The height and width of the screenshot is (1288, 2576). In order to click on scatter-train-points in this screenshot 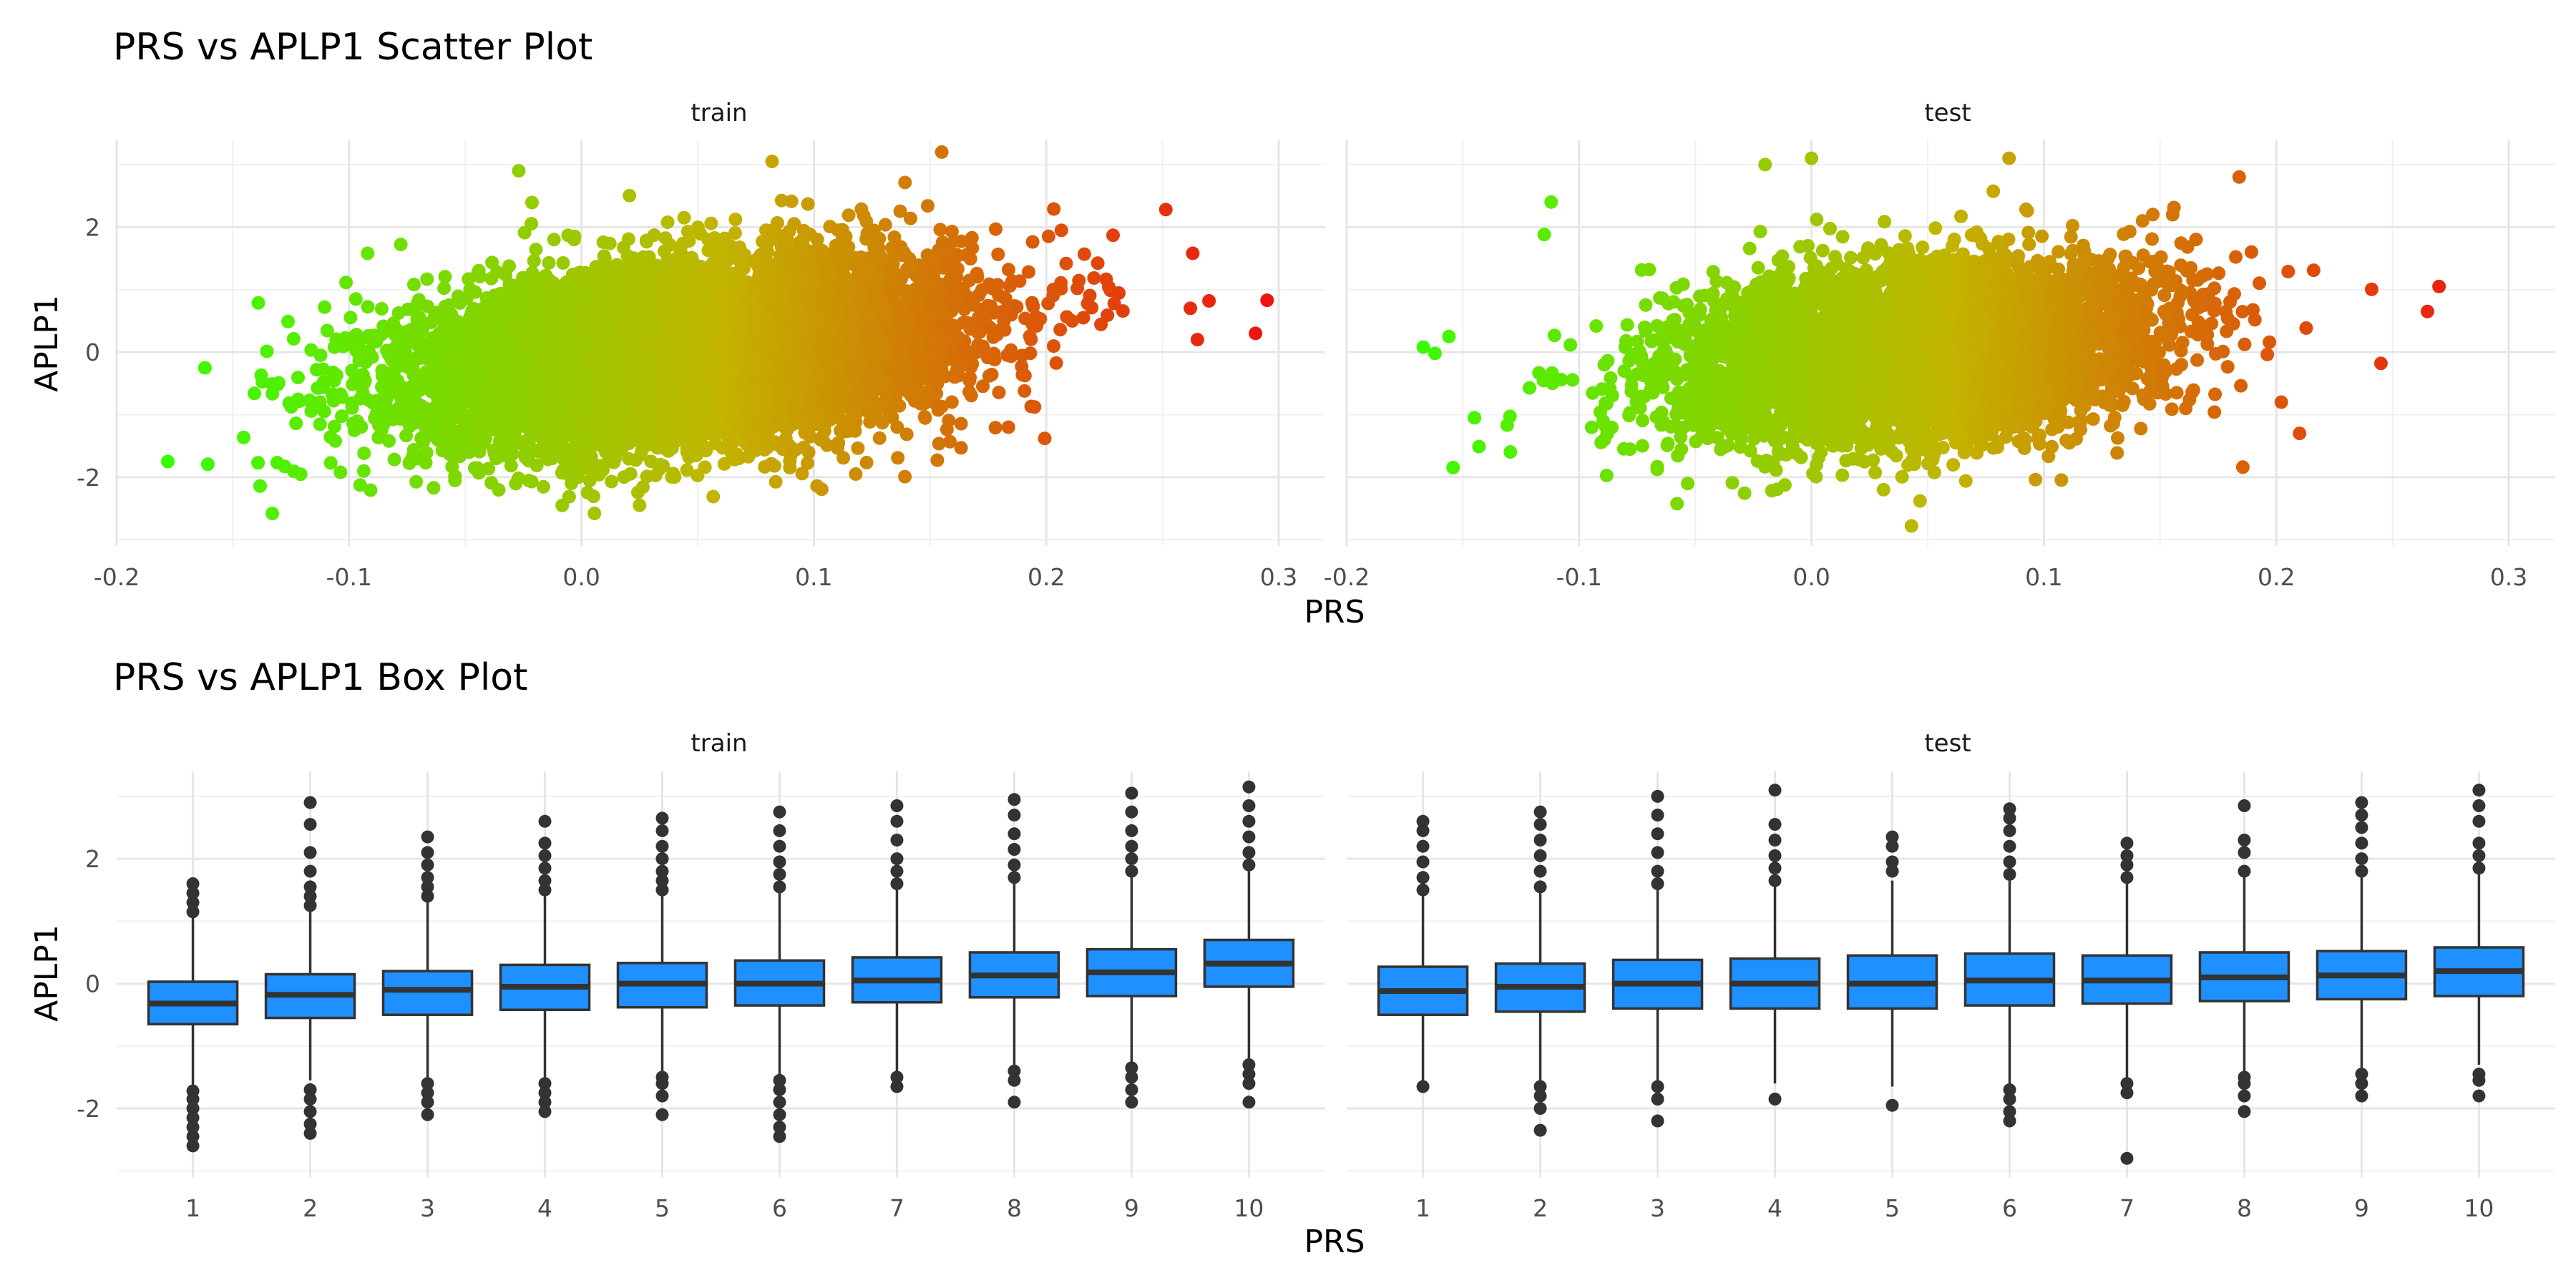, I will do `click(717, 333)`.